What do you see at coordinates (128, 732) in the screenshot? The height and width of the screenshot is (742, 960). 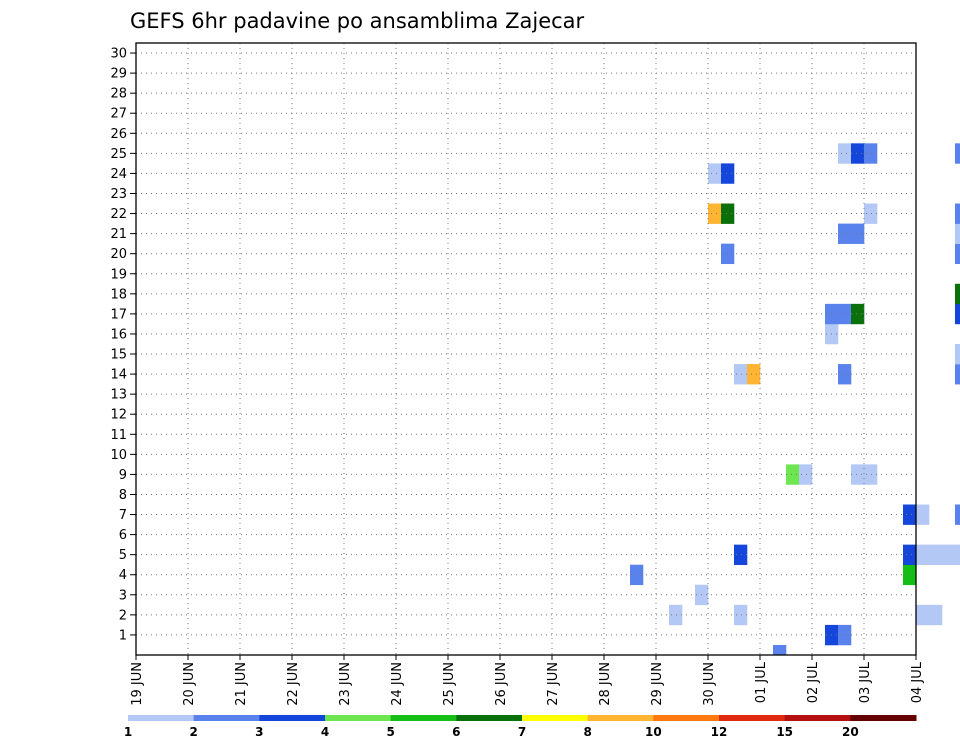 I see `colorbar-label: 1` at bounding box center [128, 732].